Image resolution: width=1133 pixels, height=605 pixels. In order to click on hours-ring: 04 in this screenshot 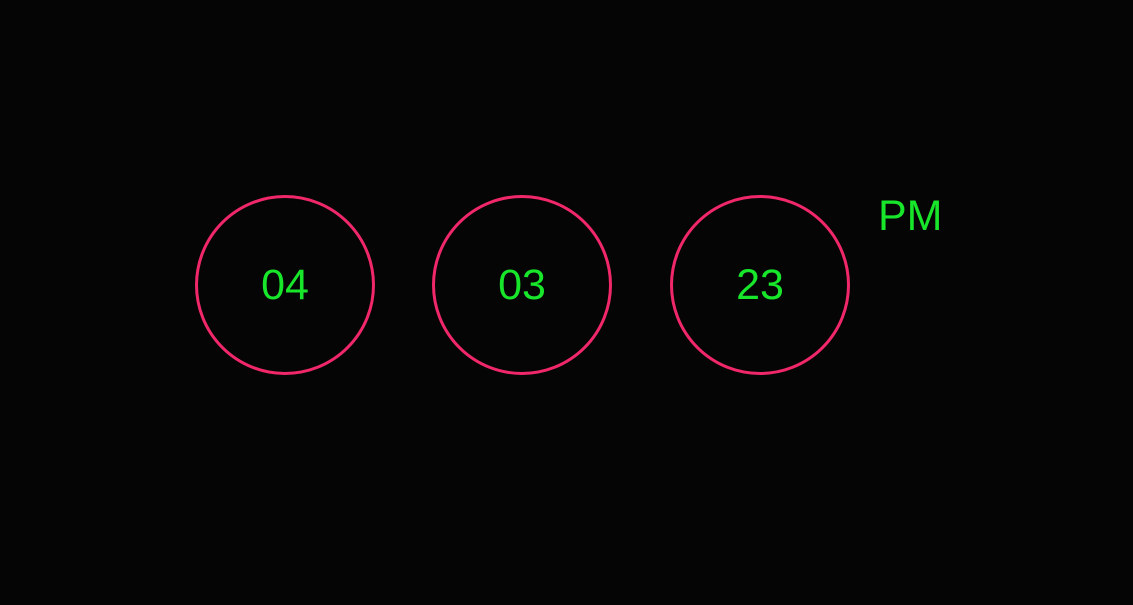, I will do `click(285, 285)`.